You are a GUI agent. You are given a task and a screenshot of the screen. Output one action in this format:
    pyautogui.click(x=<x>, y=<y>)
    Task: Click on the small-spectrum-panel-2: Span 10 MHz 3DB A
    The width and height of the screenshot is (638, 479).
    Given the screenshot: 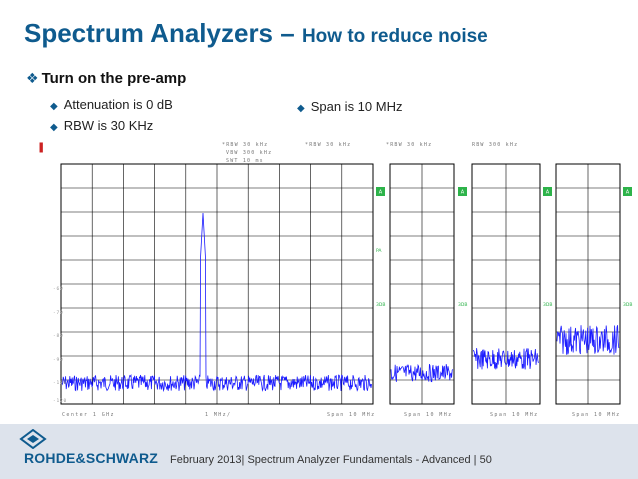 What is the action you would take?
    pyautogui.click(x=511, y=290)
    